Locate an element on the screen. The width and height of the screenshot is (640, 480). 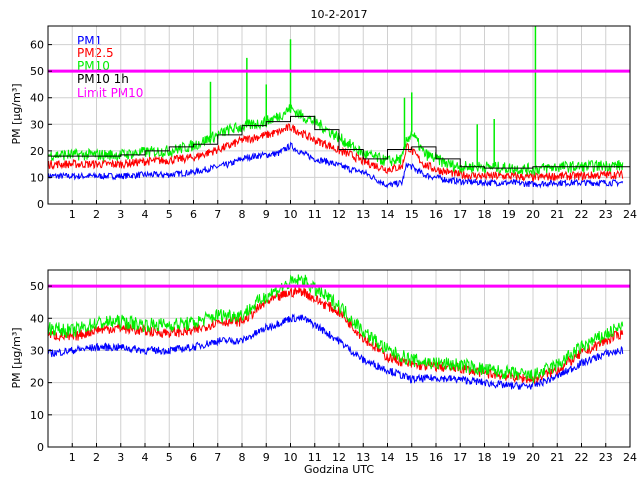
legend-pm10: PM10 is located at coordinates (93, 66).